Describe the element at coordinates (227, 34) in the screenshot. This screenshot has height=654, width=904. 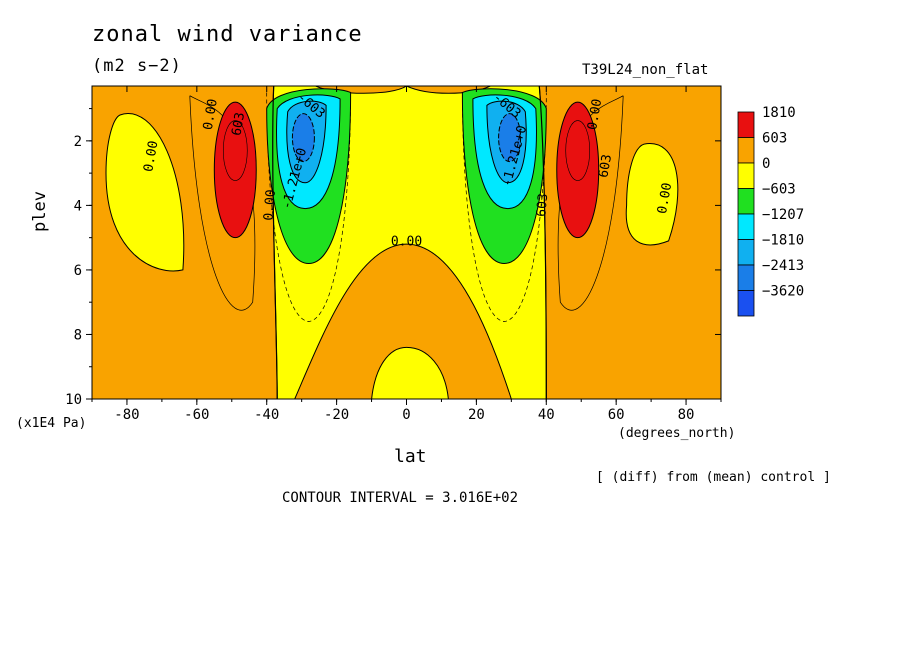
I see `chart-title: zonal wind variance` at that location.